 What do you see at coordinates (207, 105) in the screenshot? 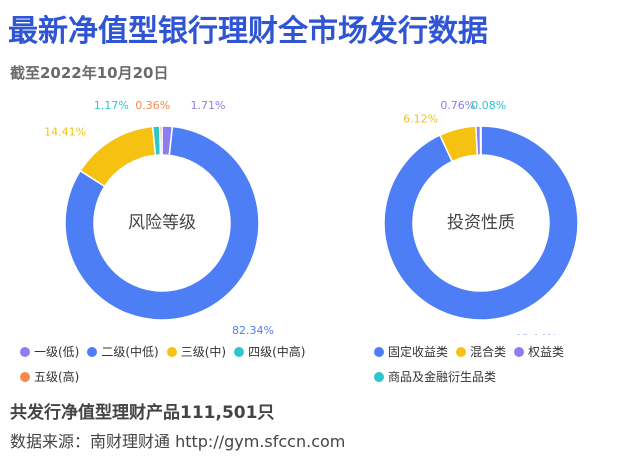
I see `risk-slice-label-0: 1.71%` at bounding box center [207, 105].